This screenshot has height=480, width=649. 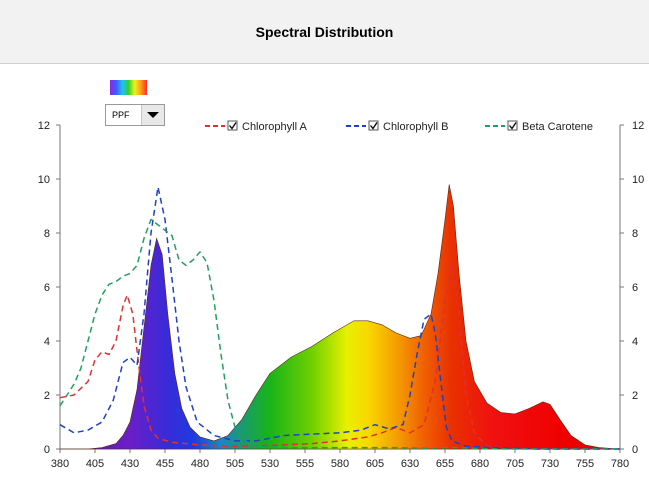 I want to click on y-tick-label: 12, so click(x=44, y=126).